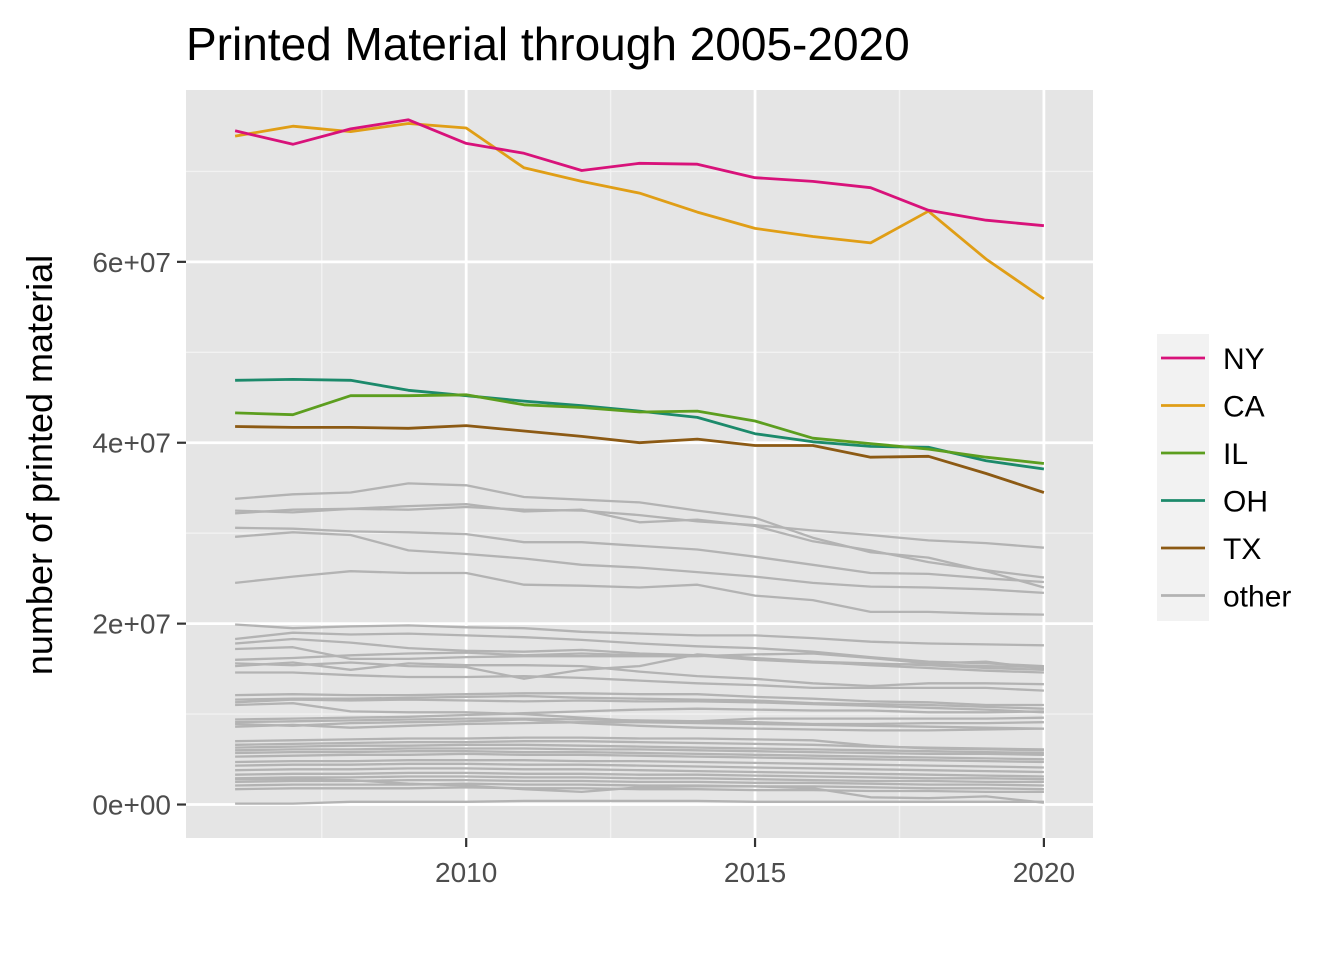 This screenshot has height=960, width=1344. Describe the element at coordinates (1183, 477) in the screenshot. I see `legend-key-background` at that location.